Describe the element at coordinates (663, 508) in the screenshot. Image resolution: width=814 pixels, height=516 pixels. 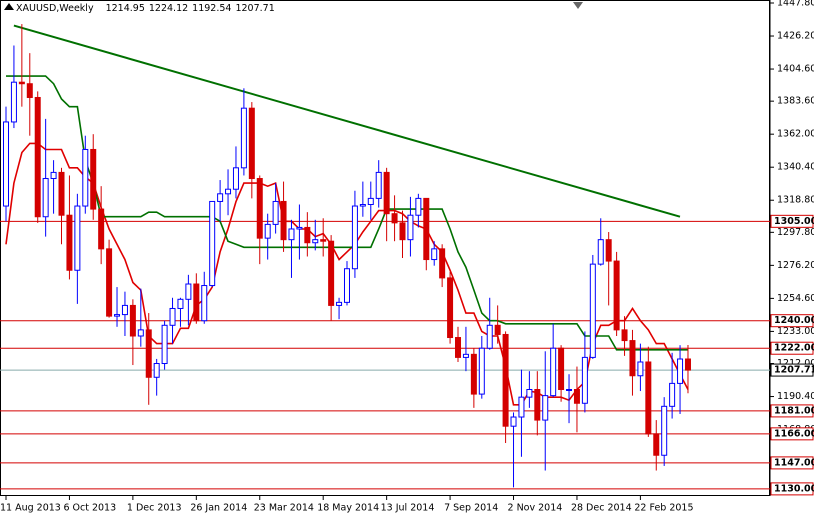
I see `x-tick-label: 22 Feb 2015` at that location.